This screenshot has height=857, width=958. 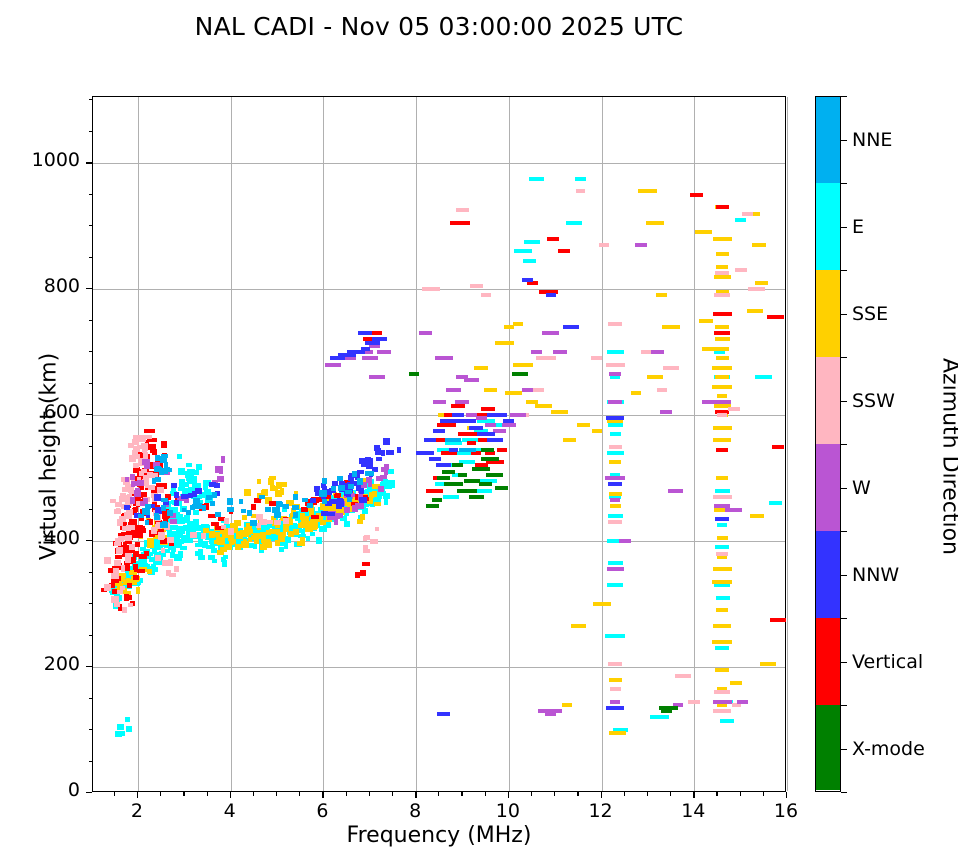 What do you see at coordinates (828, 400) in the screenshot?
I see `colorbar-segment-ssw` at bounding box center [828, 400].